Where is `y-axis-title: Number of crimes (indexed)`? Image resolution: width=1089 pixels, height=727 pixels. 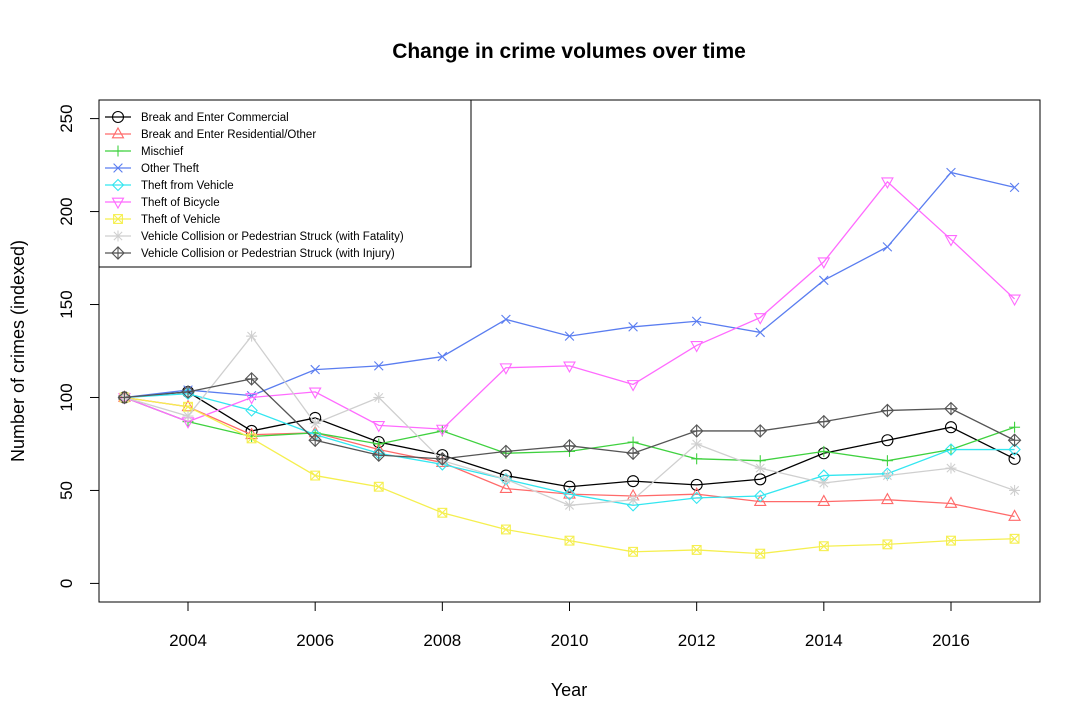
y-axis-title: Number of crimes (indexed) is located at coordinates (18, 351).